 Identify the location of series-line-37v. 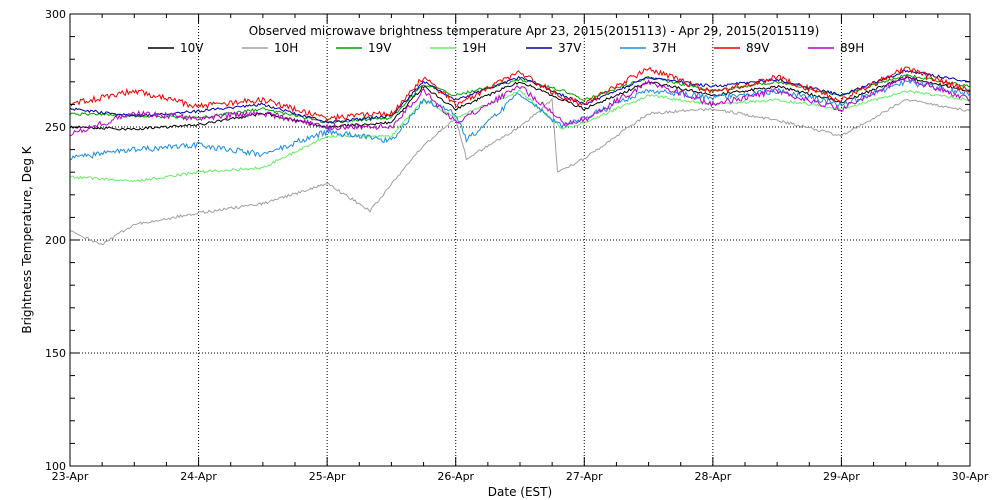
(519, 96).